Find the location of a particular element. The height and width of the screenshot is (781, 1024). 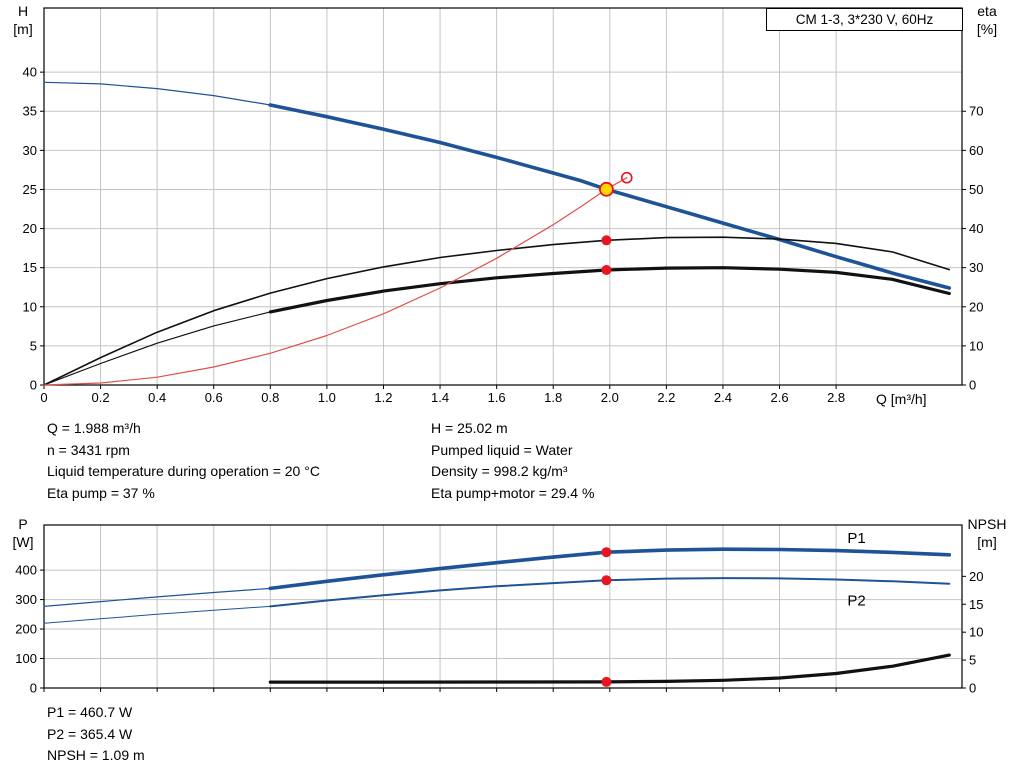

y-left-tick-label: 100 is located at coordinates (26, 658).